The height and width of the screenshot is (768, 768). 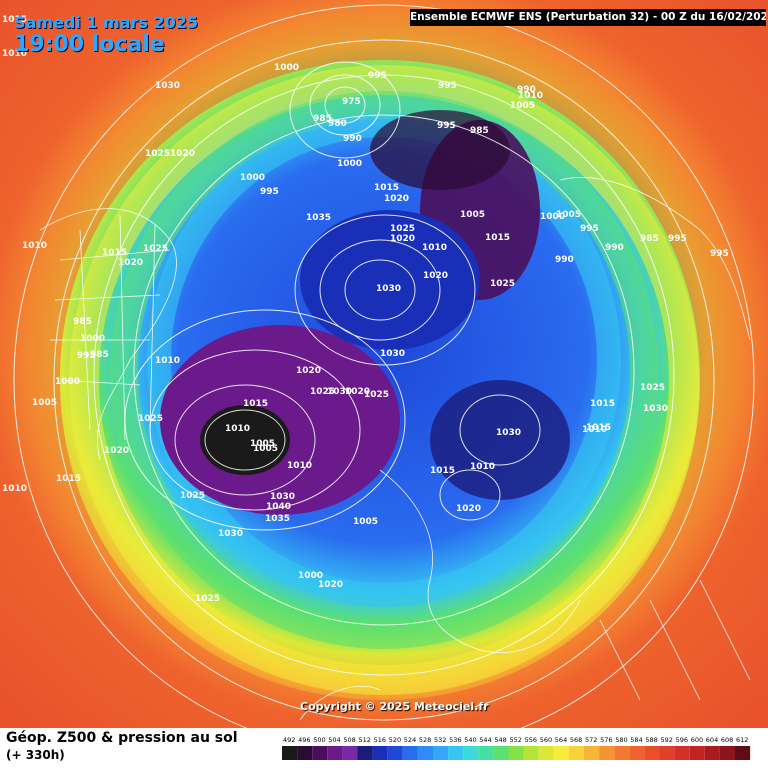 I want to click on legend-value: 500, so click(x=319, y=740).